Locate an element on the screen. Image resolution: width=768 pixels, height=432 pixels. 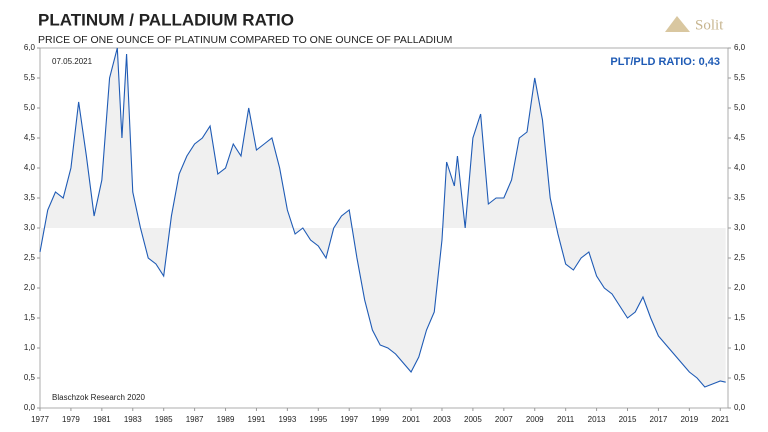
y2-tick-label: 2,5 is located at coordinates (740, 257).